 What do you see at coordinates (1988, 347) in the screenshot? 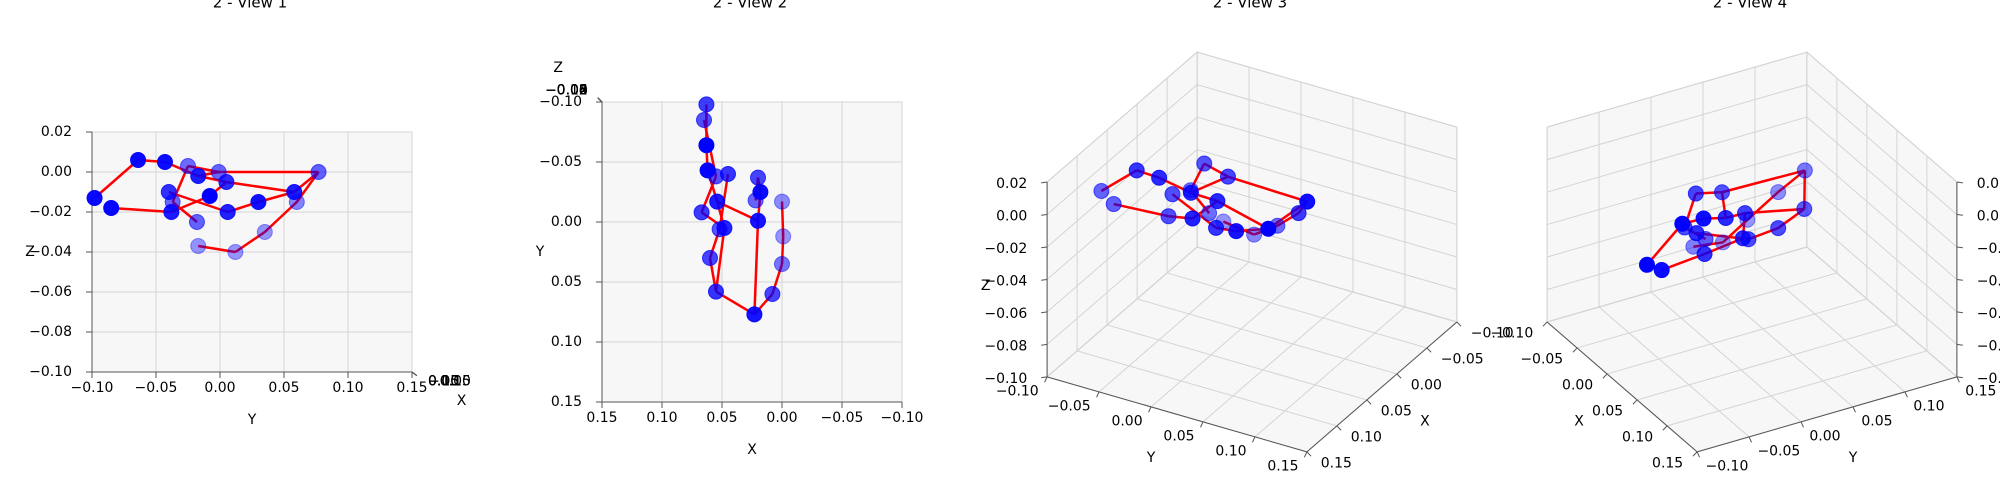
I see `tick-label: −0.08` at bounding box center [1988, 347].